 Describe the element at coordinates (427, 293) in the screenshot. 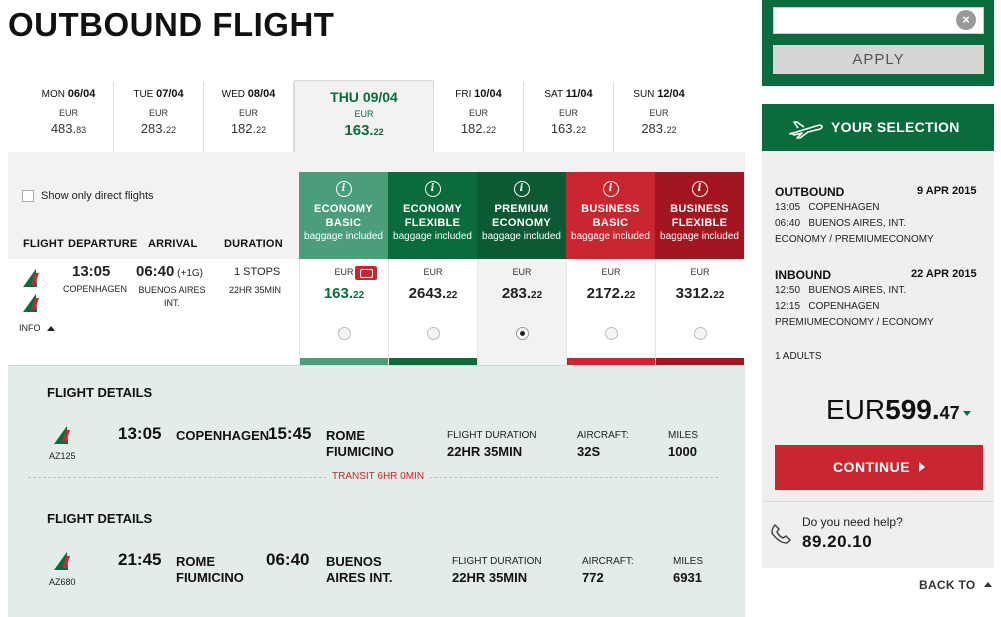

I see `fare-price: 2643.` at that location.